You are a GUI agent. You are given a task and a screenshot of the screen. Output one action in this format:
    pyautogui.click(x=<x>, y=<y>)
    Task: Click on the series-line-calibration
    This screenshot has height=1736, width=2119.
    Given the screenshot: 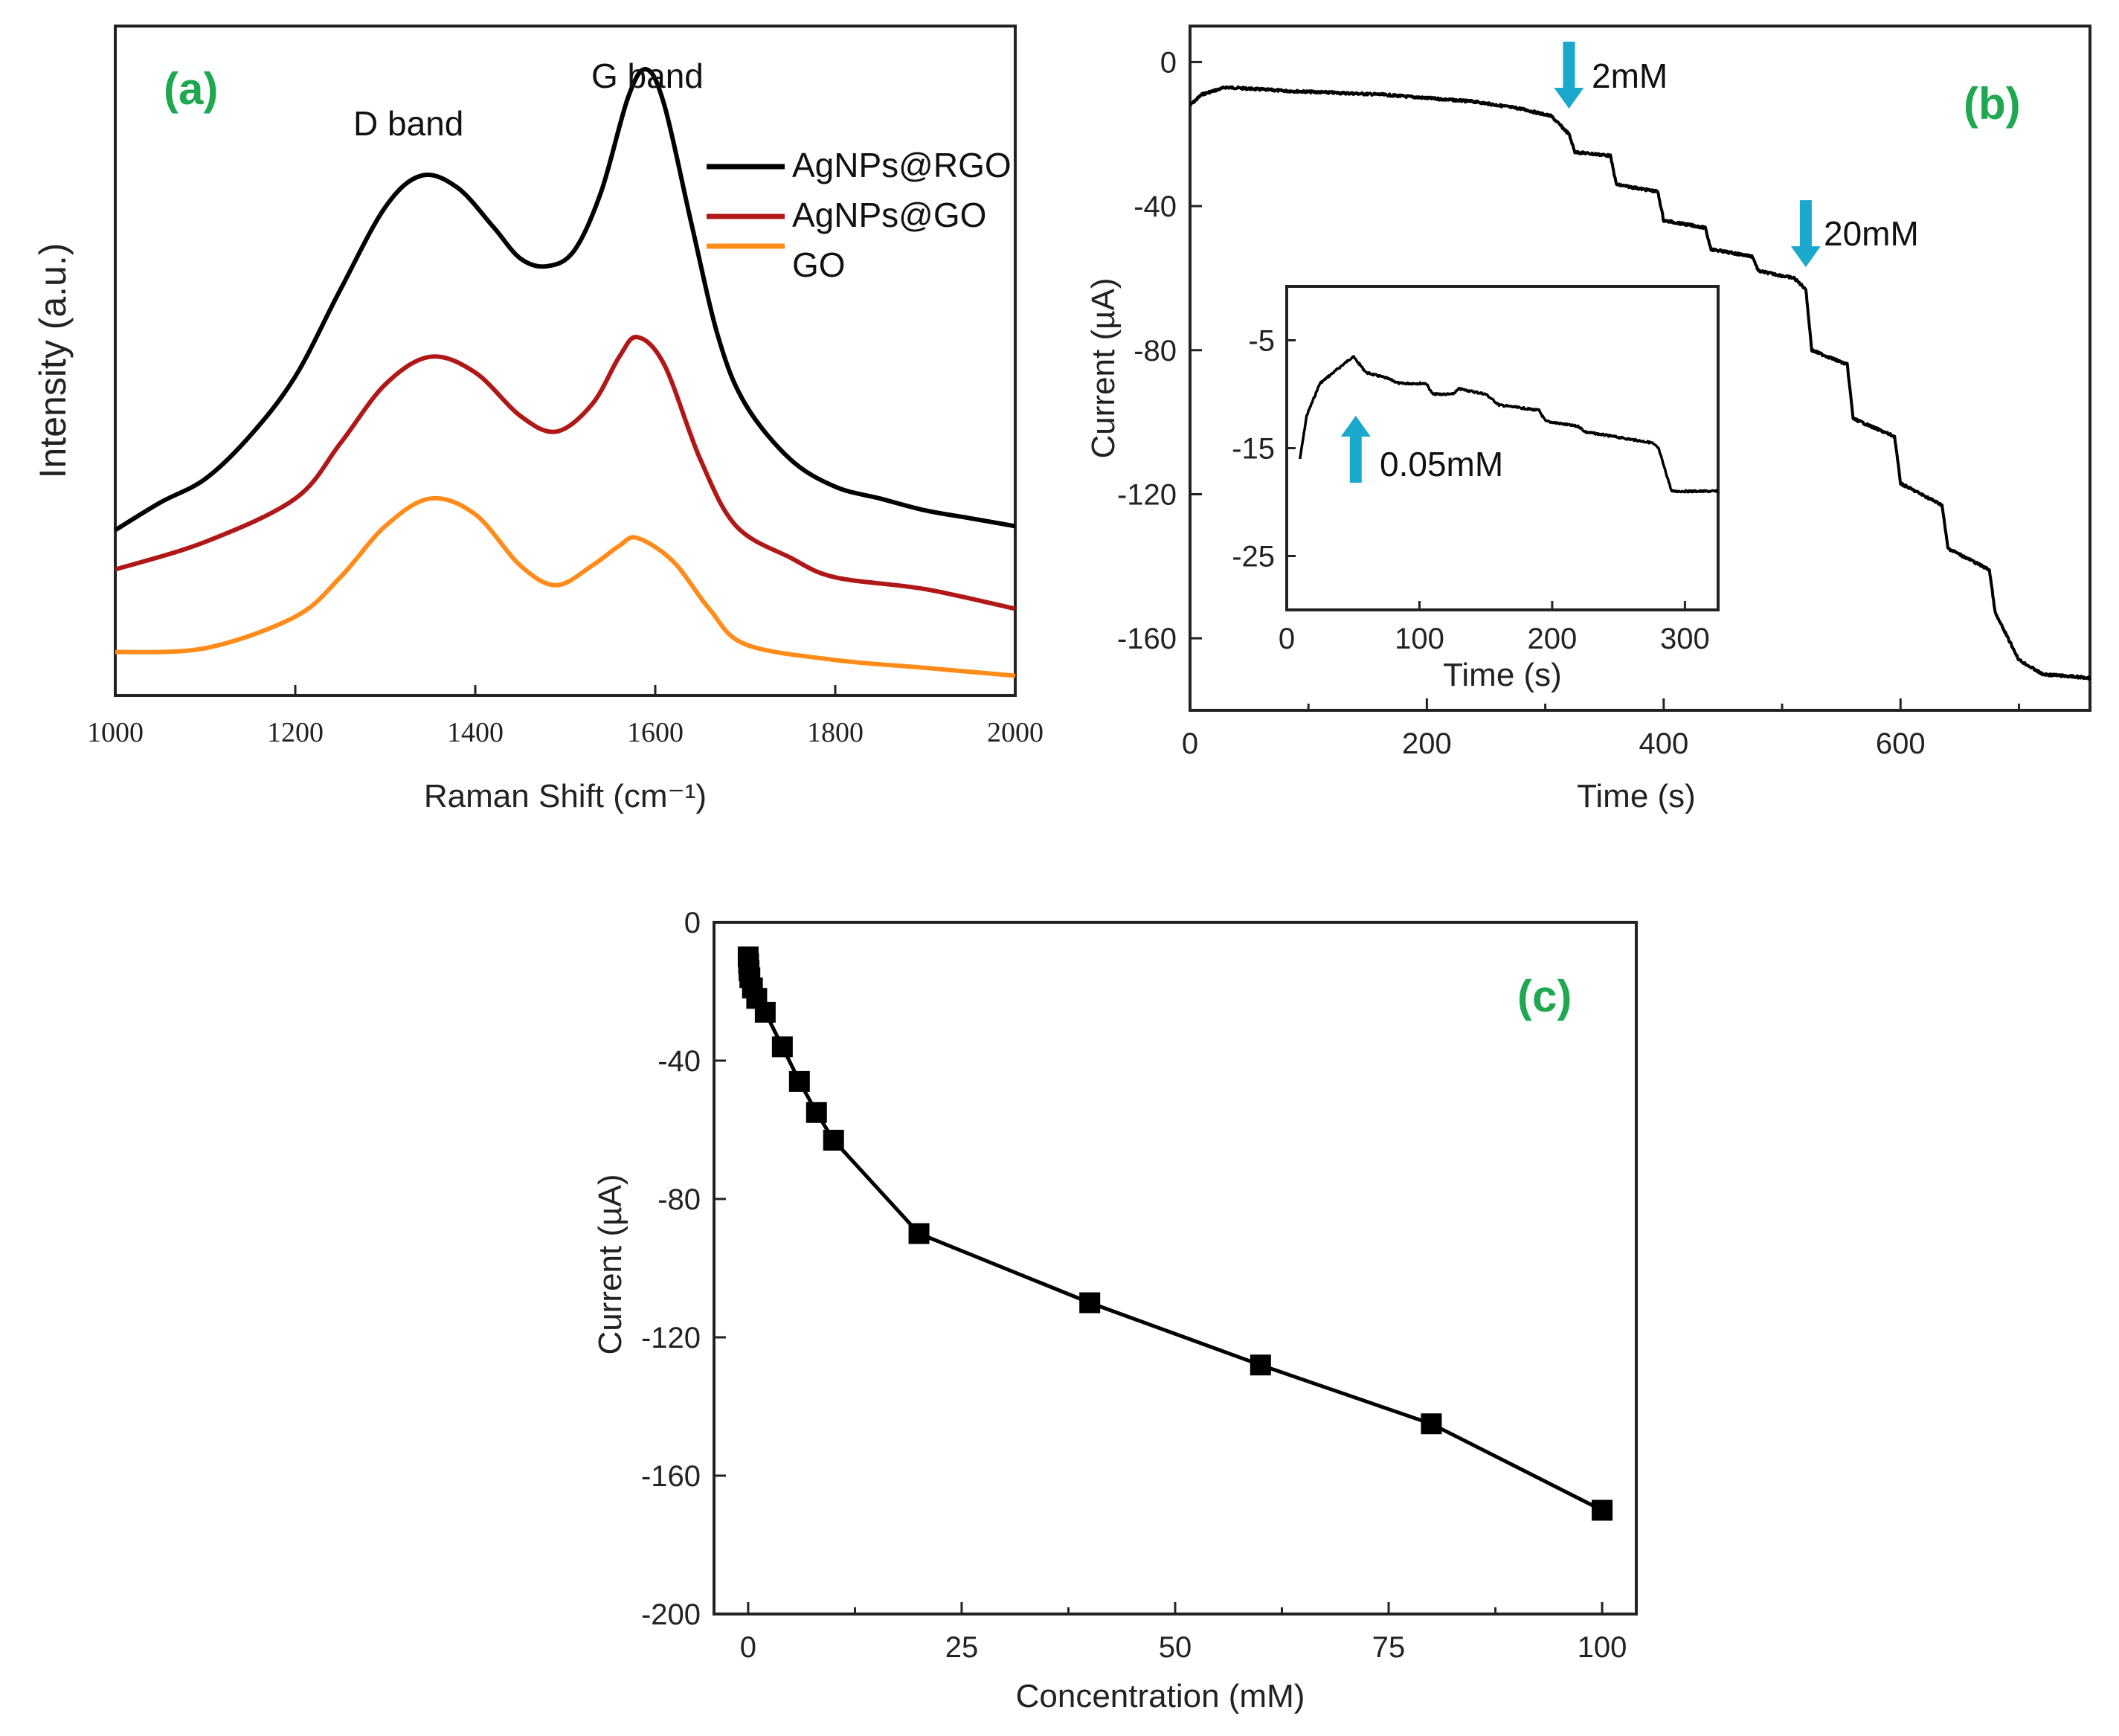 What is the action you would take?
    pyautogui.click(x=1175, y=1234)
    